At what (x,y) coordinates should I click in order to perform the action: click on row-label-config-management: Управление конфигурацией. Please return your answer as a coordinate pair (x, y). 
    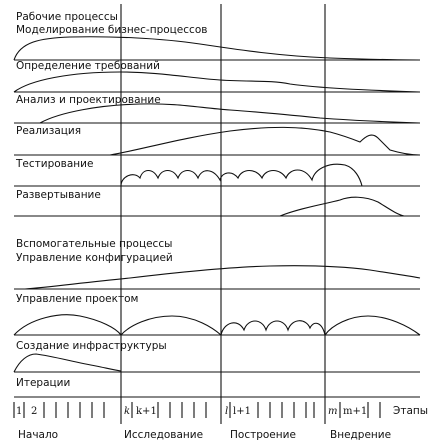
    Looking at the image, I should click on (94, 258).